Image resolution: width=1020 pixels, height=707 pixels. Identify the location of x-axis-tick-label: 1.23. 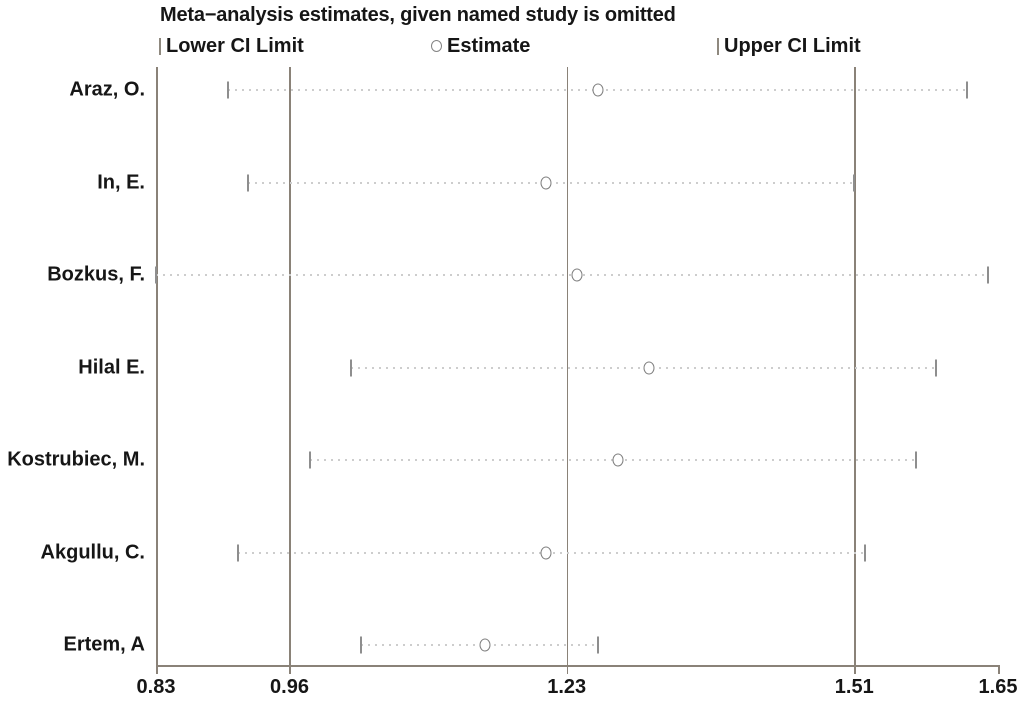
(567, 687).